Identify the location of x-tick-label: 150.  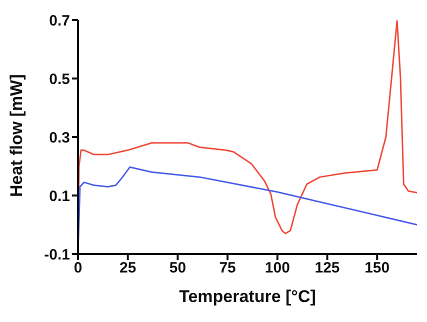
(377, 268).